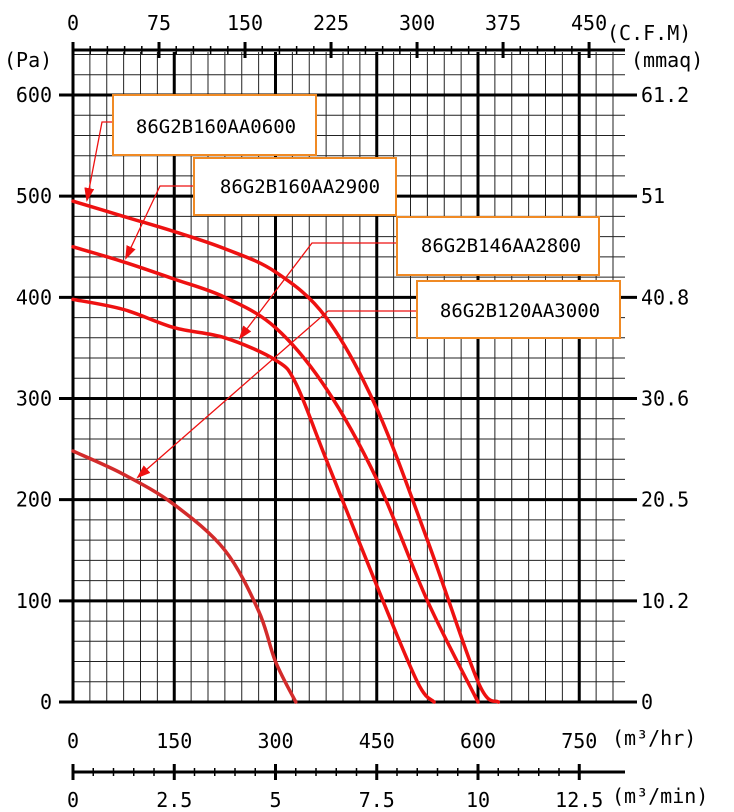  Describe the element at coordinates (28, 60) in the screenshot. I see `pa-unit-label: (Pa)` at that location.